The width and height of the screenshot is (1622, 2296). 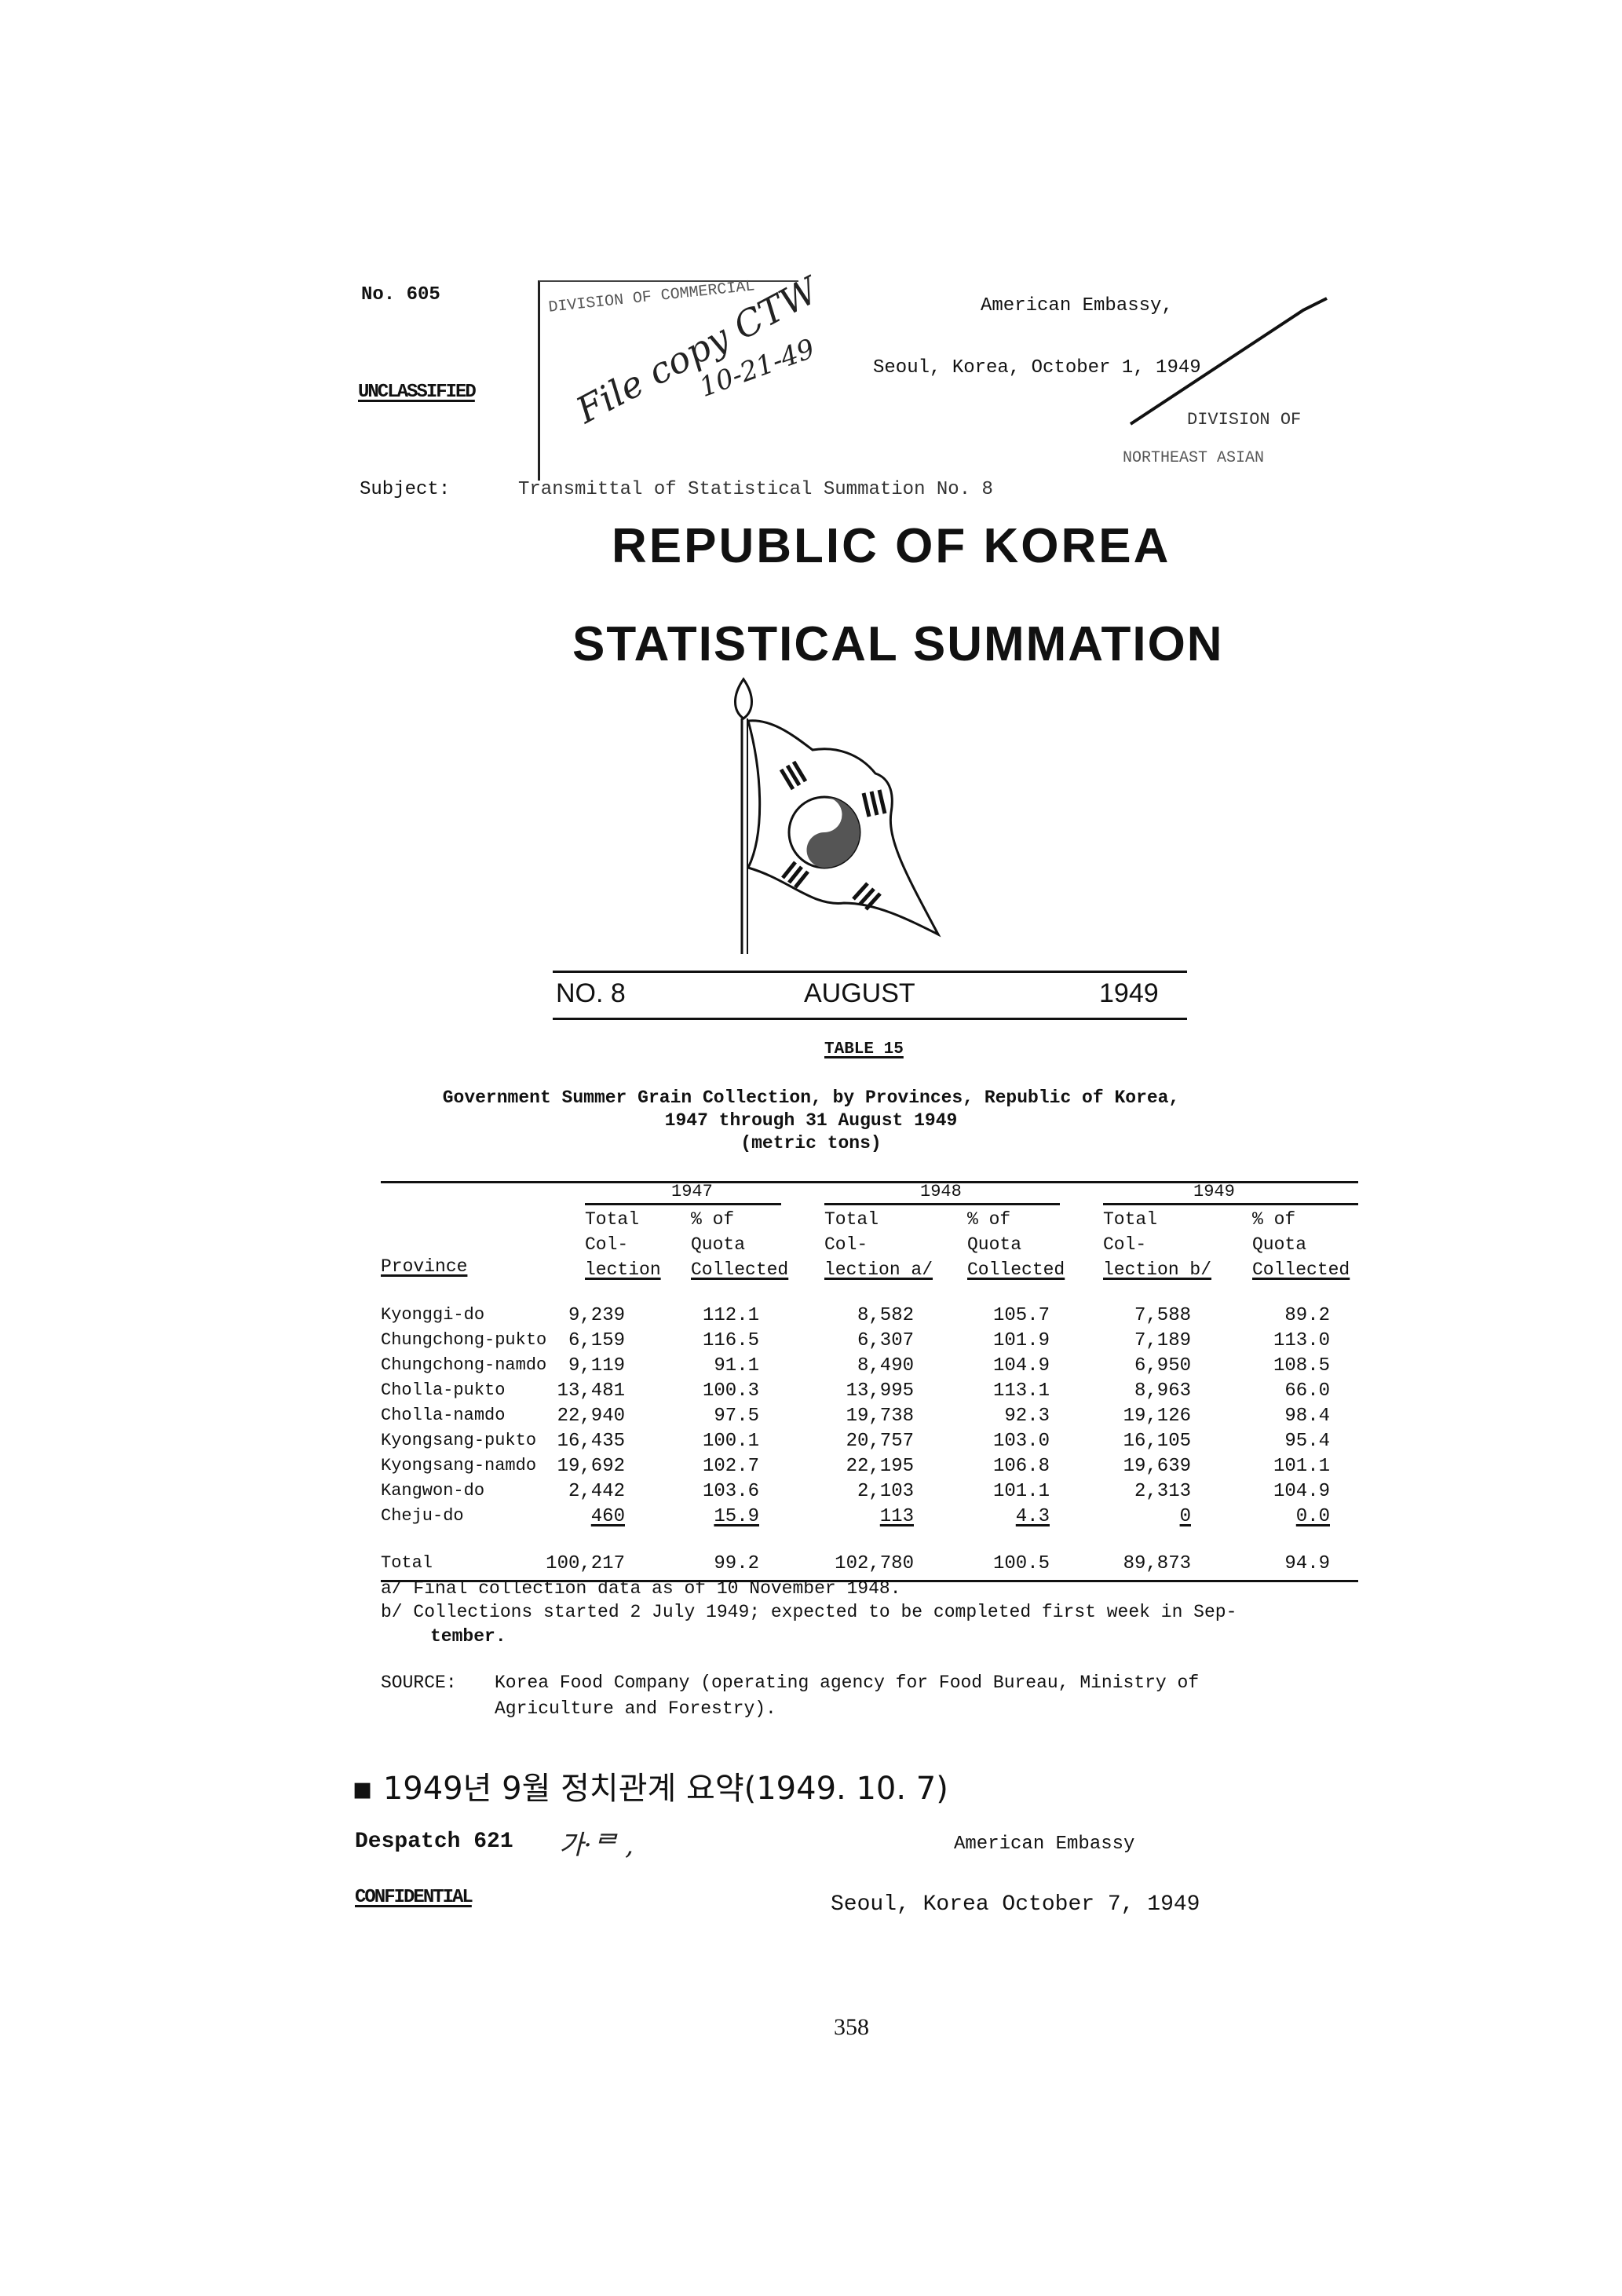 I want to click on year-header-1949: 1949, so click(x=1214, y=1192).